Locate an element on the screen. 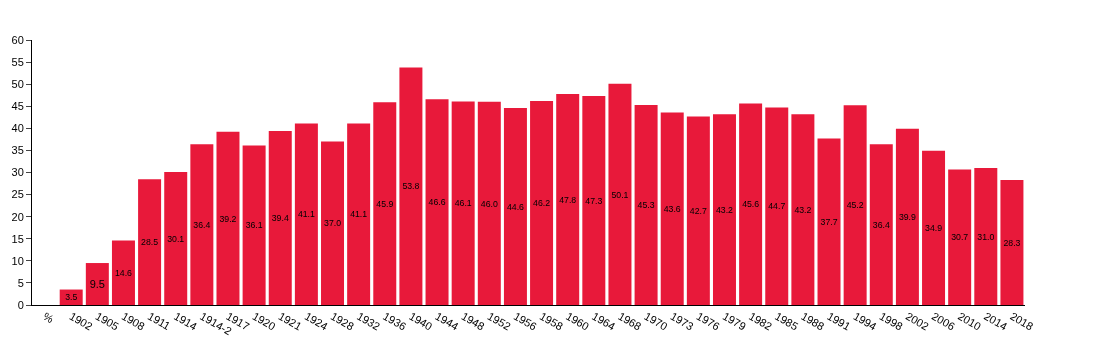 The height and width of the screenshot is (350, 1100). data-label: 50.1 is located at coordinates (620, 194).